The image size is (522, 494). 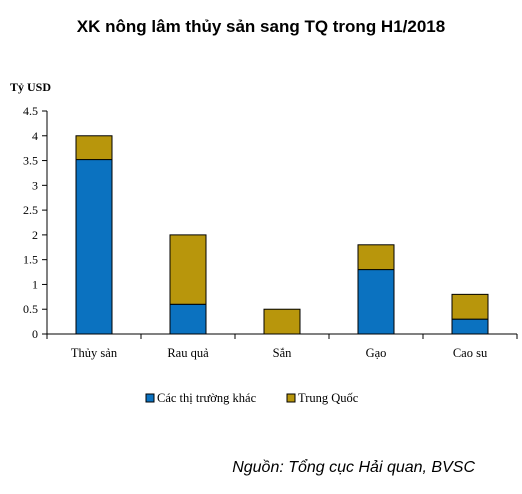 What do you see at coordinates (188, 353) in the screenshot?
I see `category-label: Rau quả` at bounding box center [188, 353].